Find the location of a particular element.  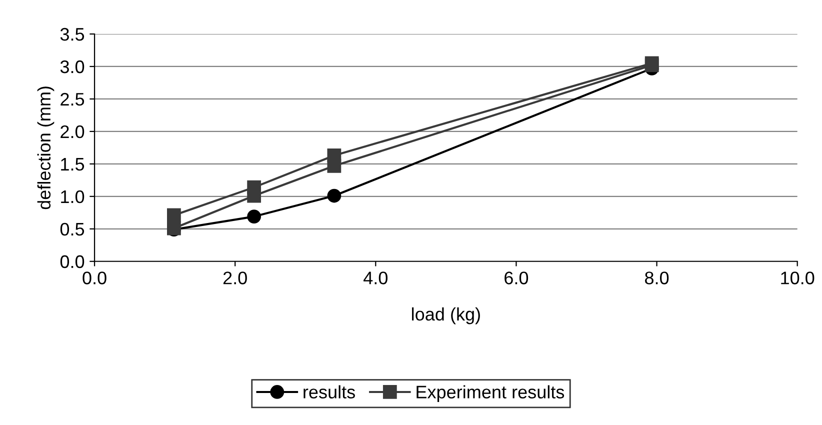

y-tick-label: 3.5 is located at coordinates (72, 34).